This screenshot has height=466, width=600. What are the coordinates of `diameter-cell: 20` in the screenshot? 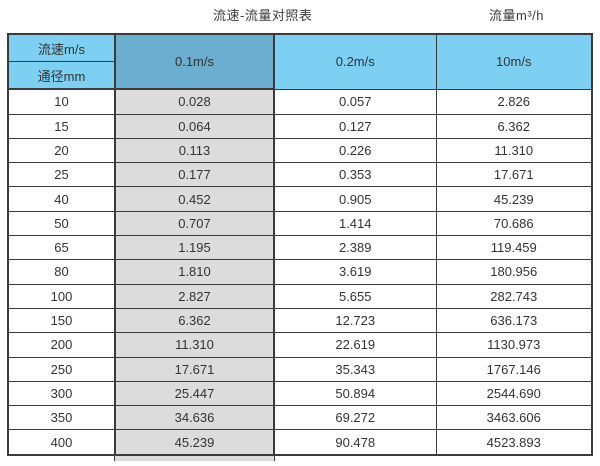 It's located at (61, 150).